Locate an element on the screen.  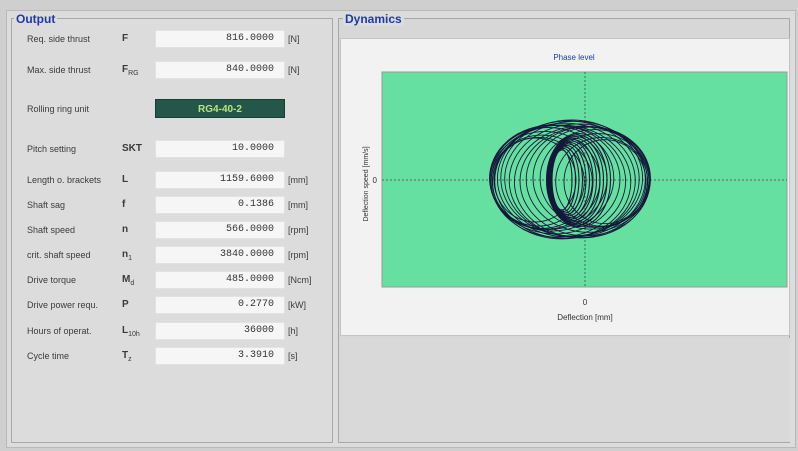
output-row: Shaft speed n 566.0000 [rpm] is located at coordinates (172, 231).